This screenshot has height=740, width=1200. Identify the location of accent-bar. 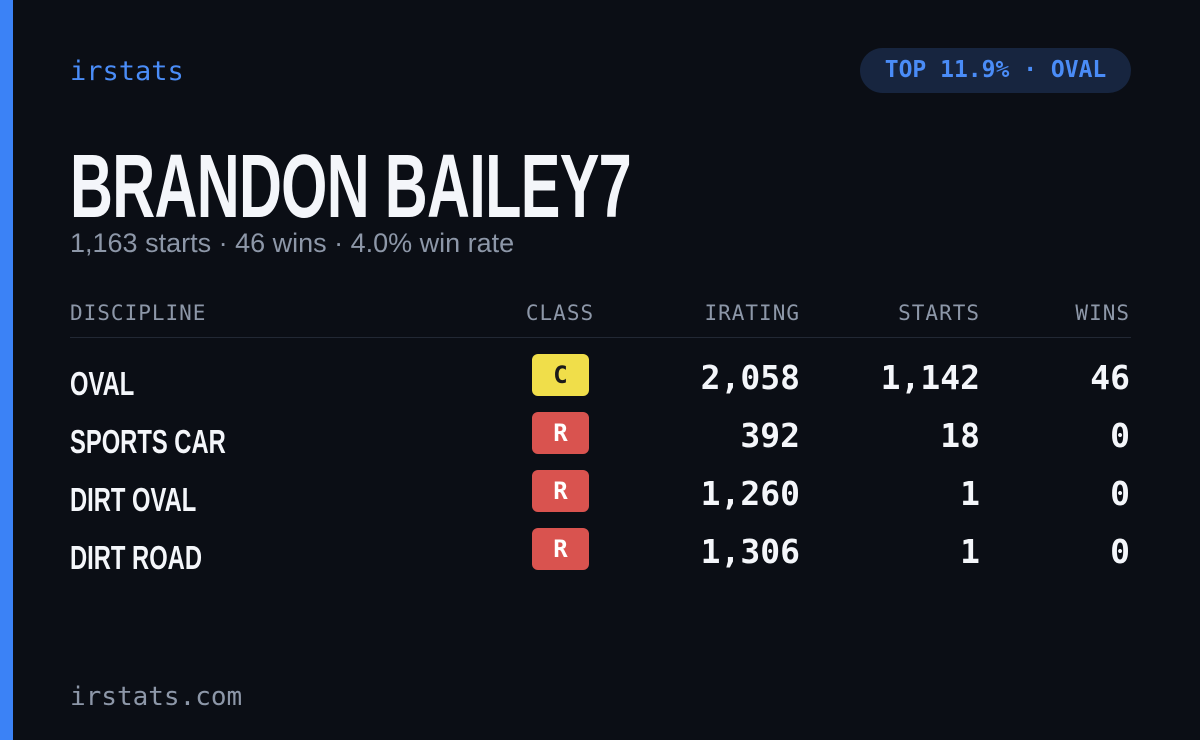
(6, 370).